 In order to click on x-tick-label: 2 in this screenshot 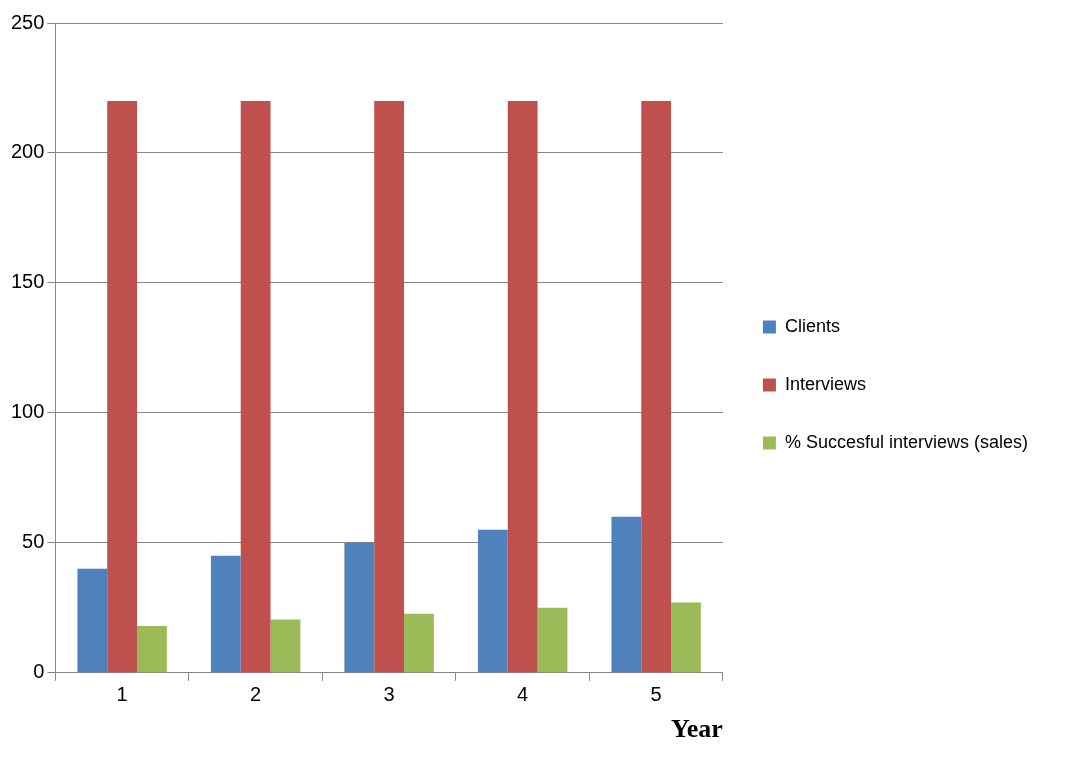, I will do `click(256, 694)`.